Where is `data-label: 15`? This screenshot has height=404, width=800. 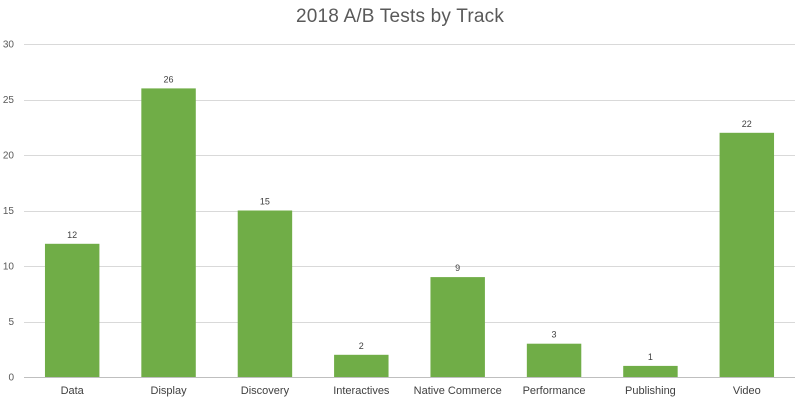 data-label: 15 is located at coordinates (265, 202).